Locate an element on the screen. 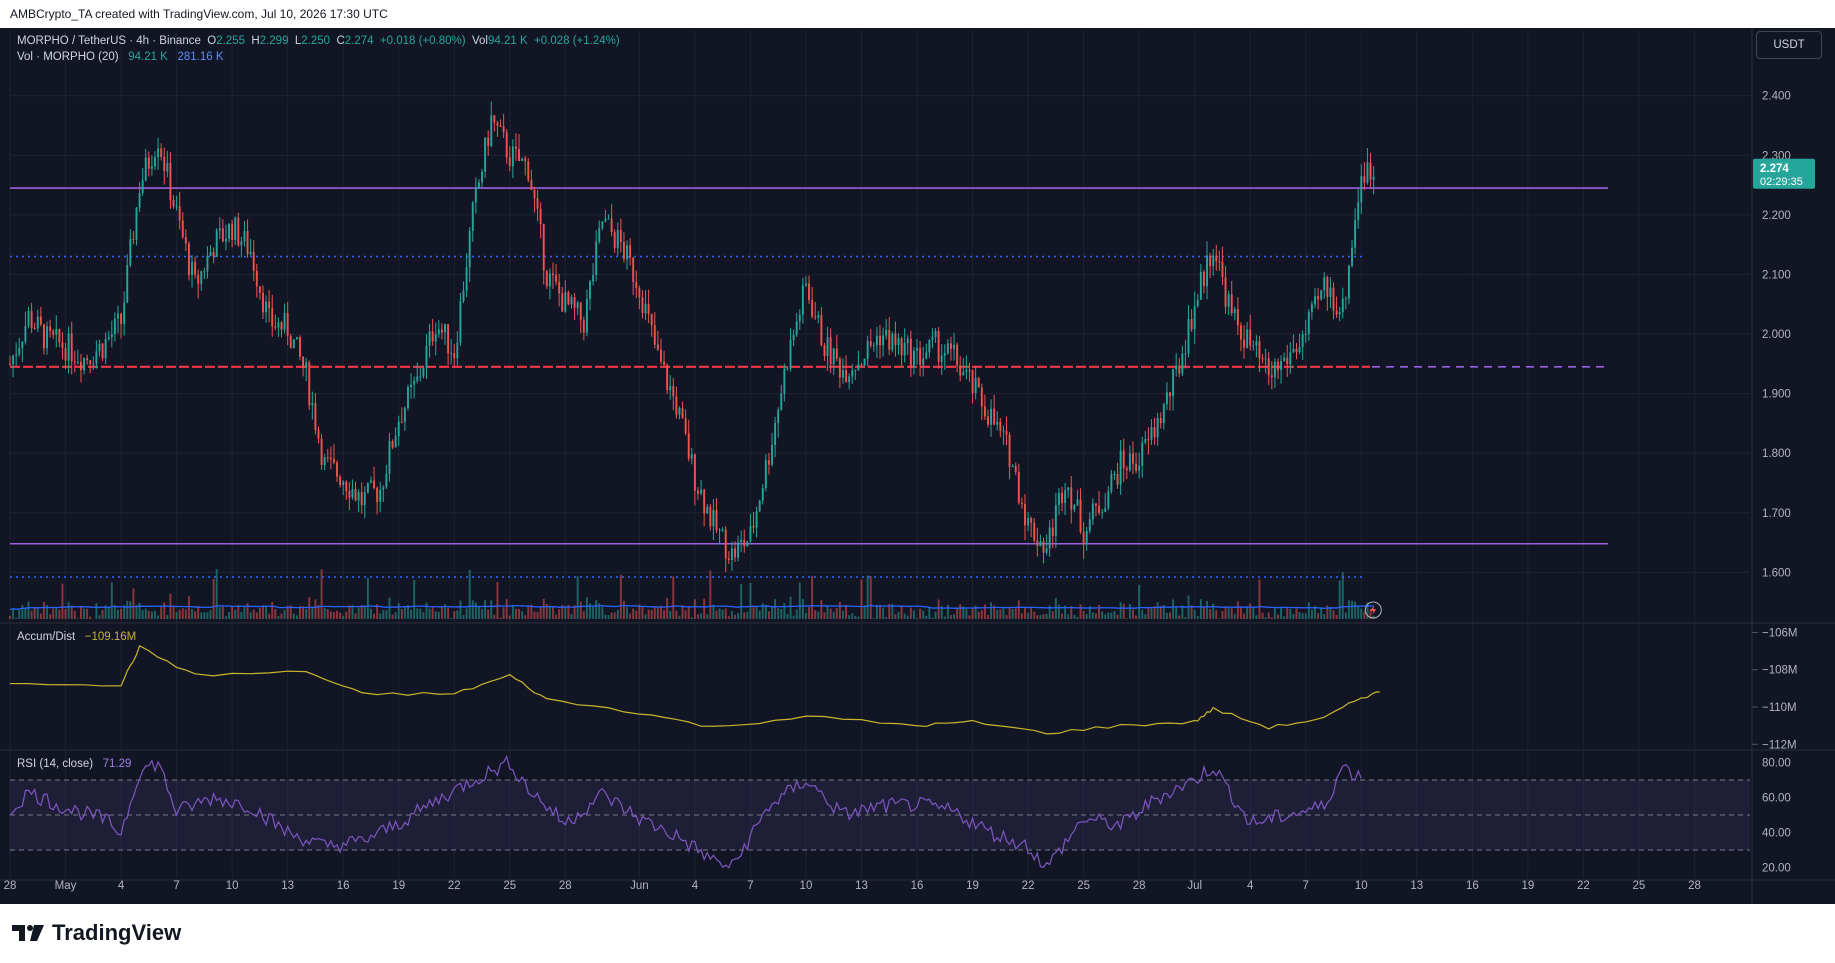 This screenshot has width=1835, height=963. ad-tick-label: −112M is located at coordinates (1779, 745).